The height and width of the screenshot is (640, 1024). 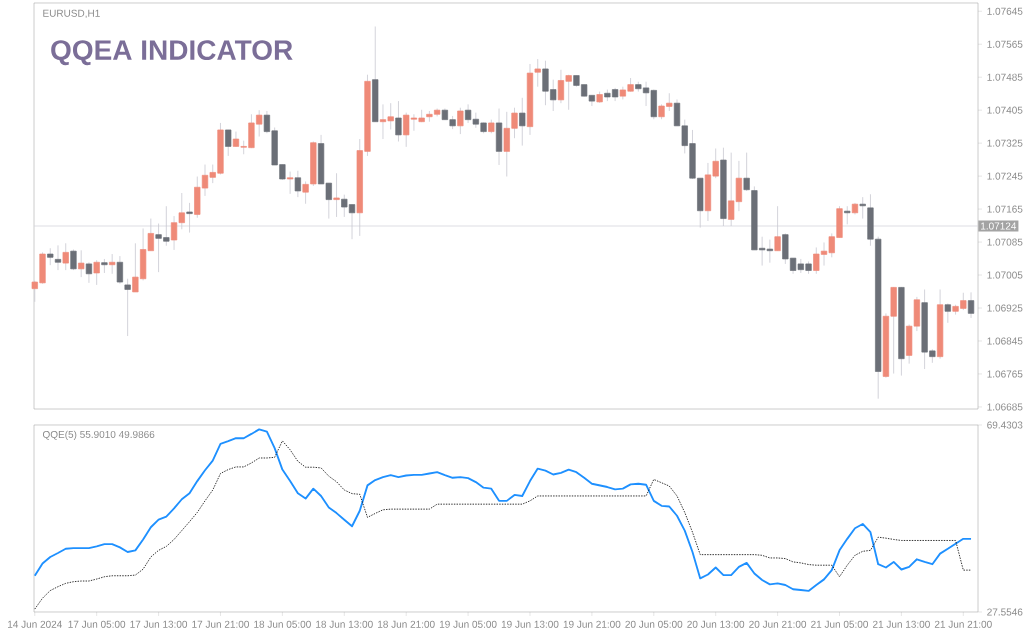 What do you see at coordinates (1005, 176) in the screenshot?
I see `y-tick-label: 1.07245` at bounding box center [1005, 176].